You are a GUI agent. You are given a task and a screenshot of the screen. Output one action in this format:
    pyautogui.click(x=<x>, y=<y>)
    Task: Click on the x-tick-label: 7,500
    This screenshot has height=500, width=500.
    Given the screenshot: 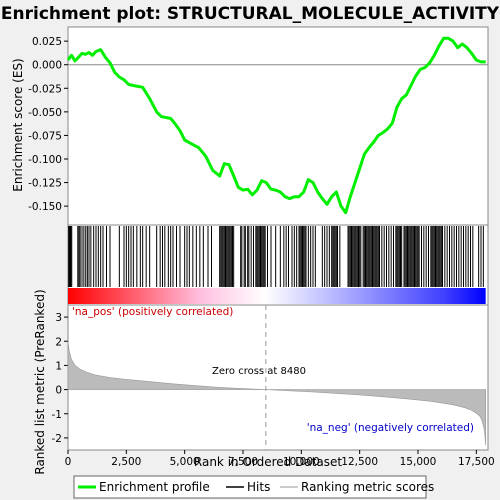 What is the action you would take?
    pyautogui.click(x=243, y=462)
    